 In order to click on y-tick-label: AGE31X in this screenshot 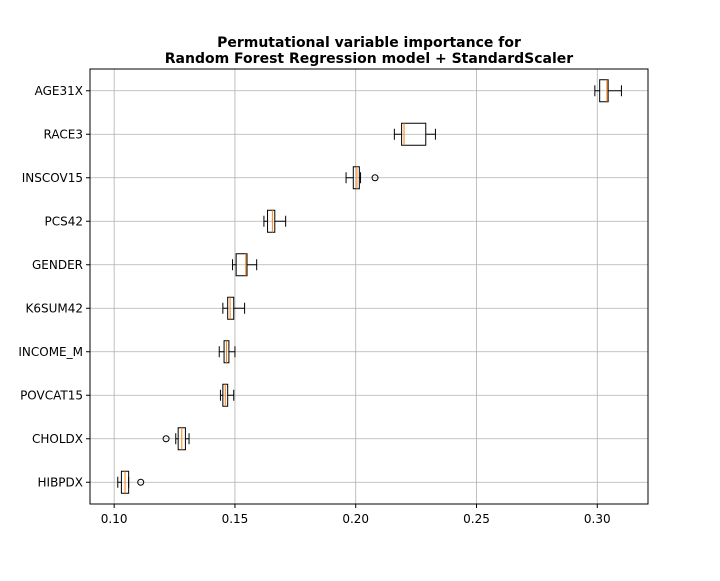, I will do `click(59, 91)`.